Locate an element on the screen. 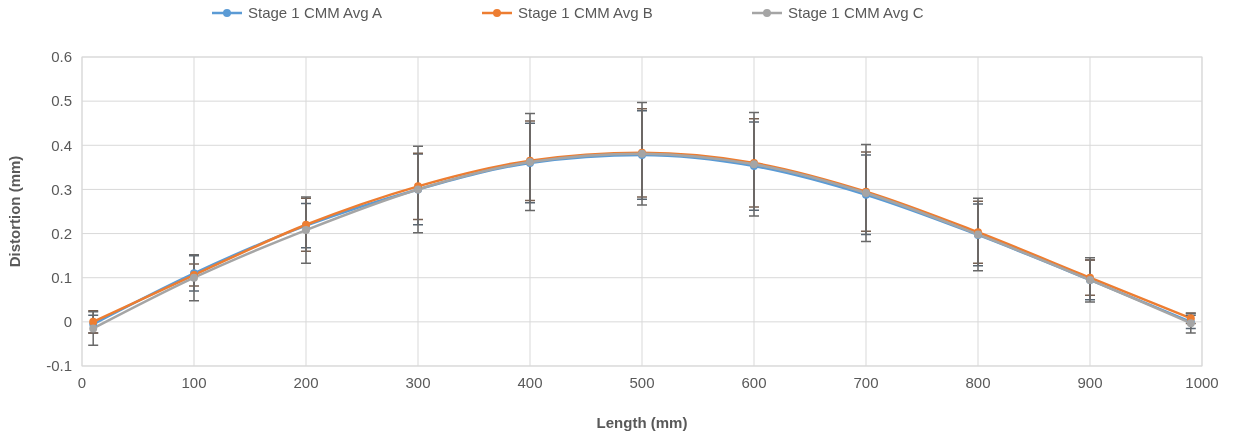 Image resolution: width=1234 pixels, height=440 pixels. x-tick-label: 300 is located at coordinates (418, 382).